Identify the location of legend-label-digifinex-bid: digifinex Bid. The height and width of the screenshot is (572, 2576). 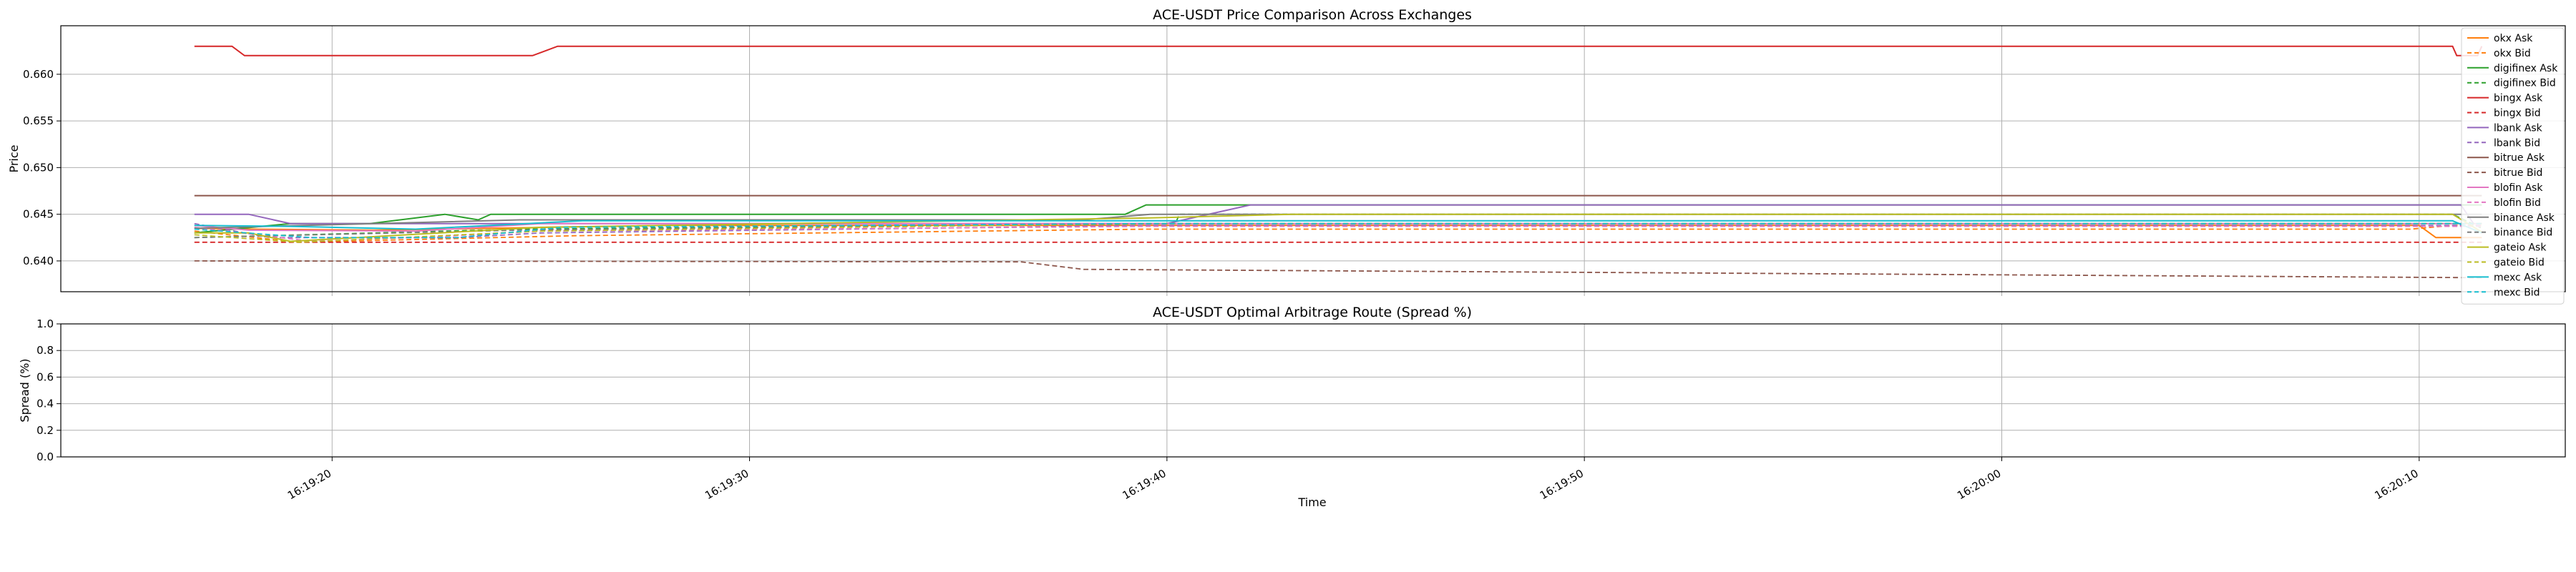
(2525, 83).